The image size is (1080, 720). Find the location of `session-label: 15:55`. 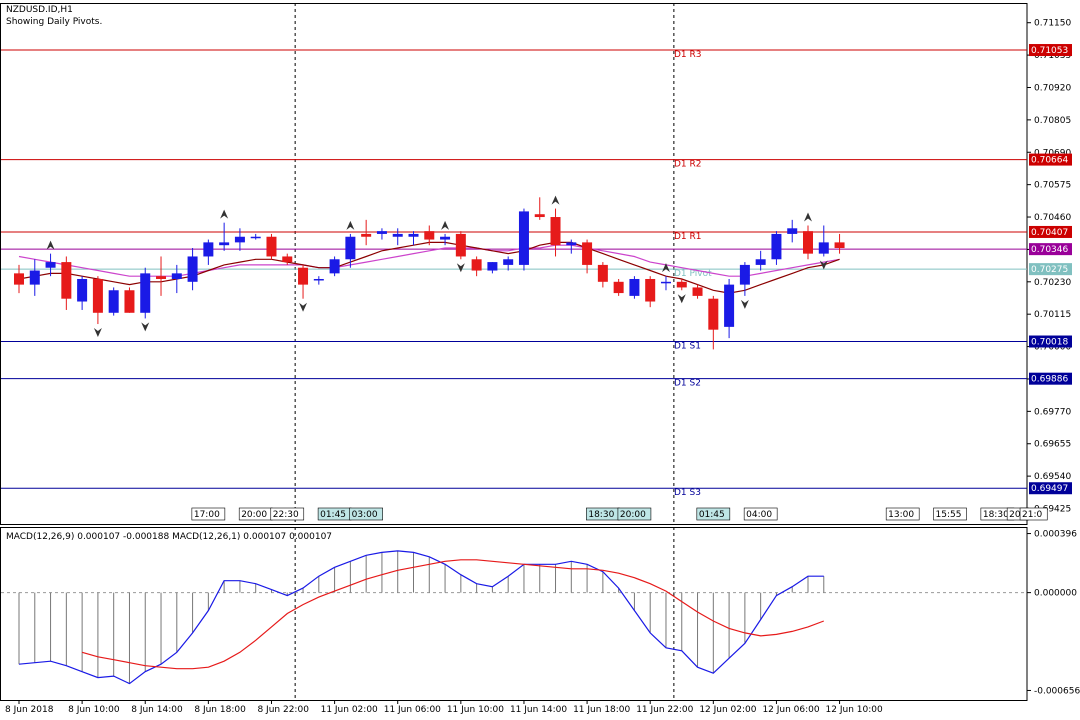

session-label: 15:55 is located at coordinates (949, 515).